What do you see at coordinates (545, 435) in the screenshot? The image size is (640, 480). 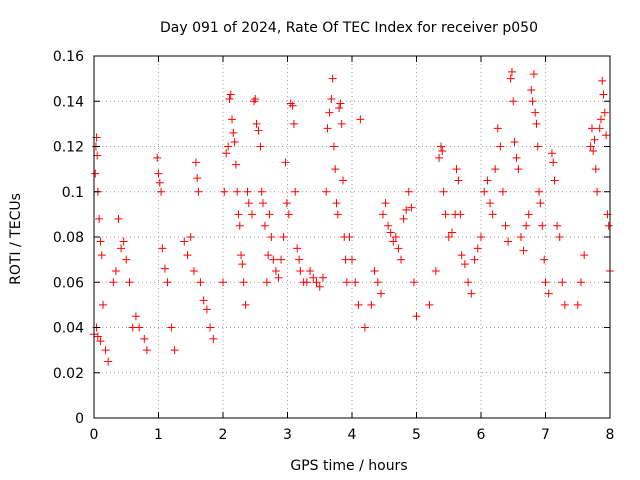 I see `x-tick-label: 7` at bounding box center [545, 435].